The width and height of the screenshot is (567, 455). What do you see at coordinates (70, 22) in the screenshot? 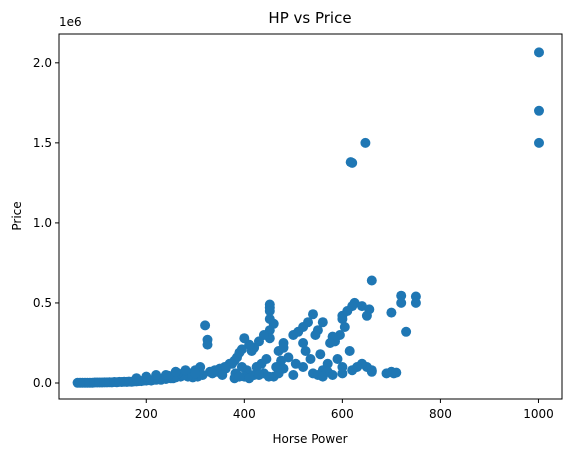
I see `y-axis-offset-label: 1e6` at bounding box center [70, 22].